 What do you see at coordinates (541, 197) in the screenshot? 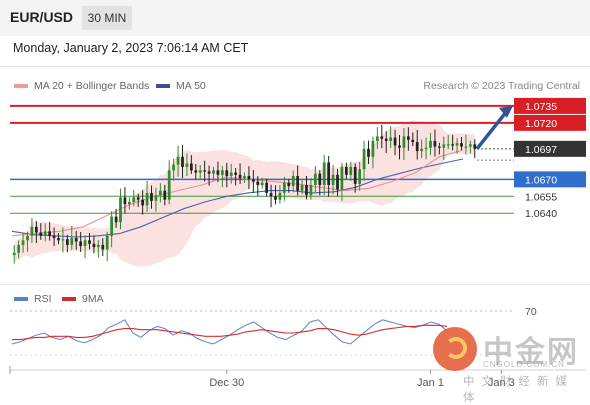
I see `level-label-1.0655: 1.0655` at bounding box center [541, 197].